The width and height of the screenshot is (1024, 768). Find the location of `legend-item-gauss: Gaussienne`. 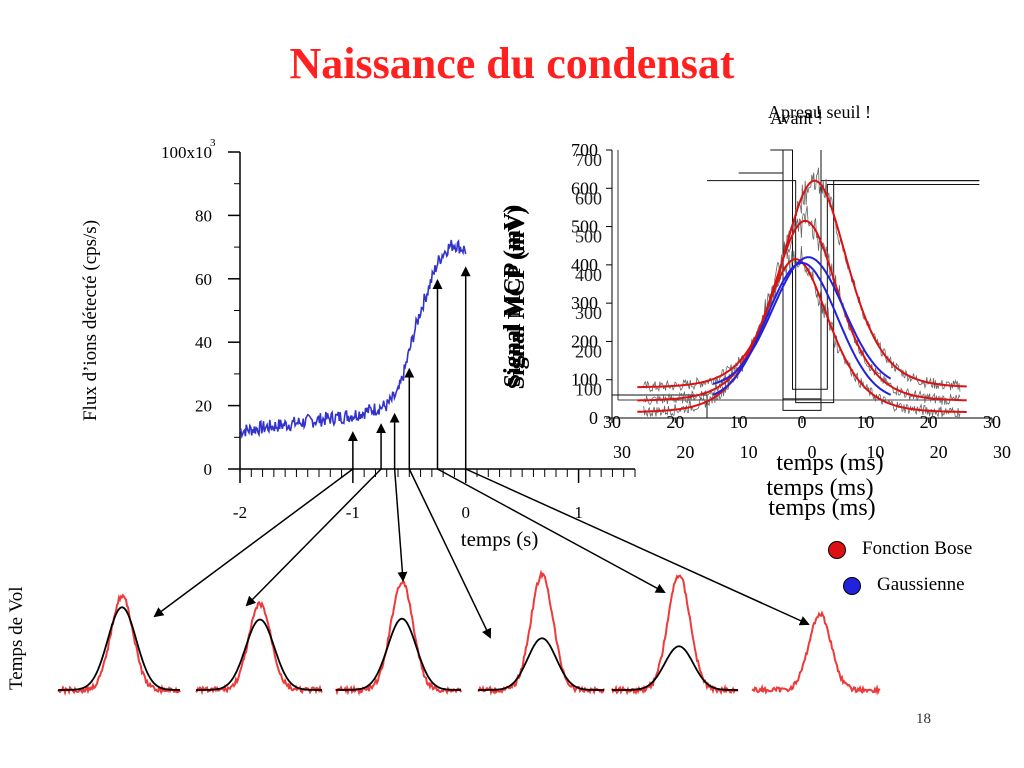

legend-item-gauss: Gaussienne is located at coordinates (904, 585).